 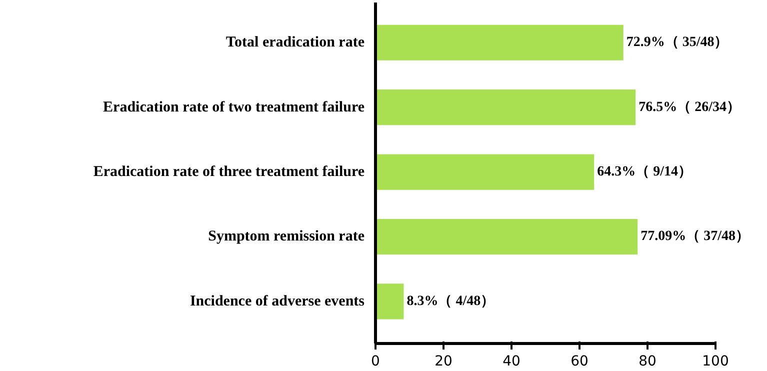 I want to click on y-tick-label: Symptom remission rate, so click(x=286, y=236).